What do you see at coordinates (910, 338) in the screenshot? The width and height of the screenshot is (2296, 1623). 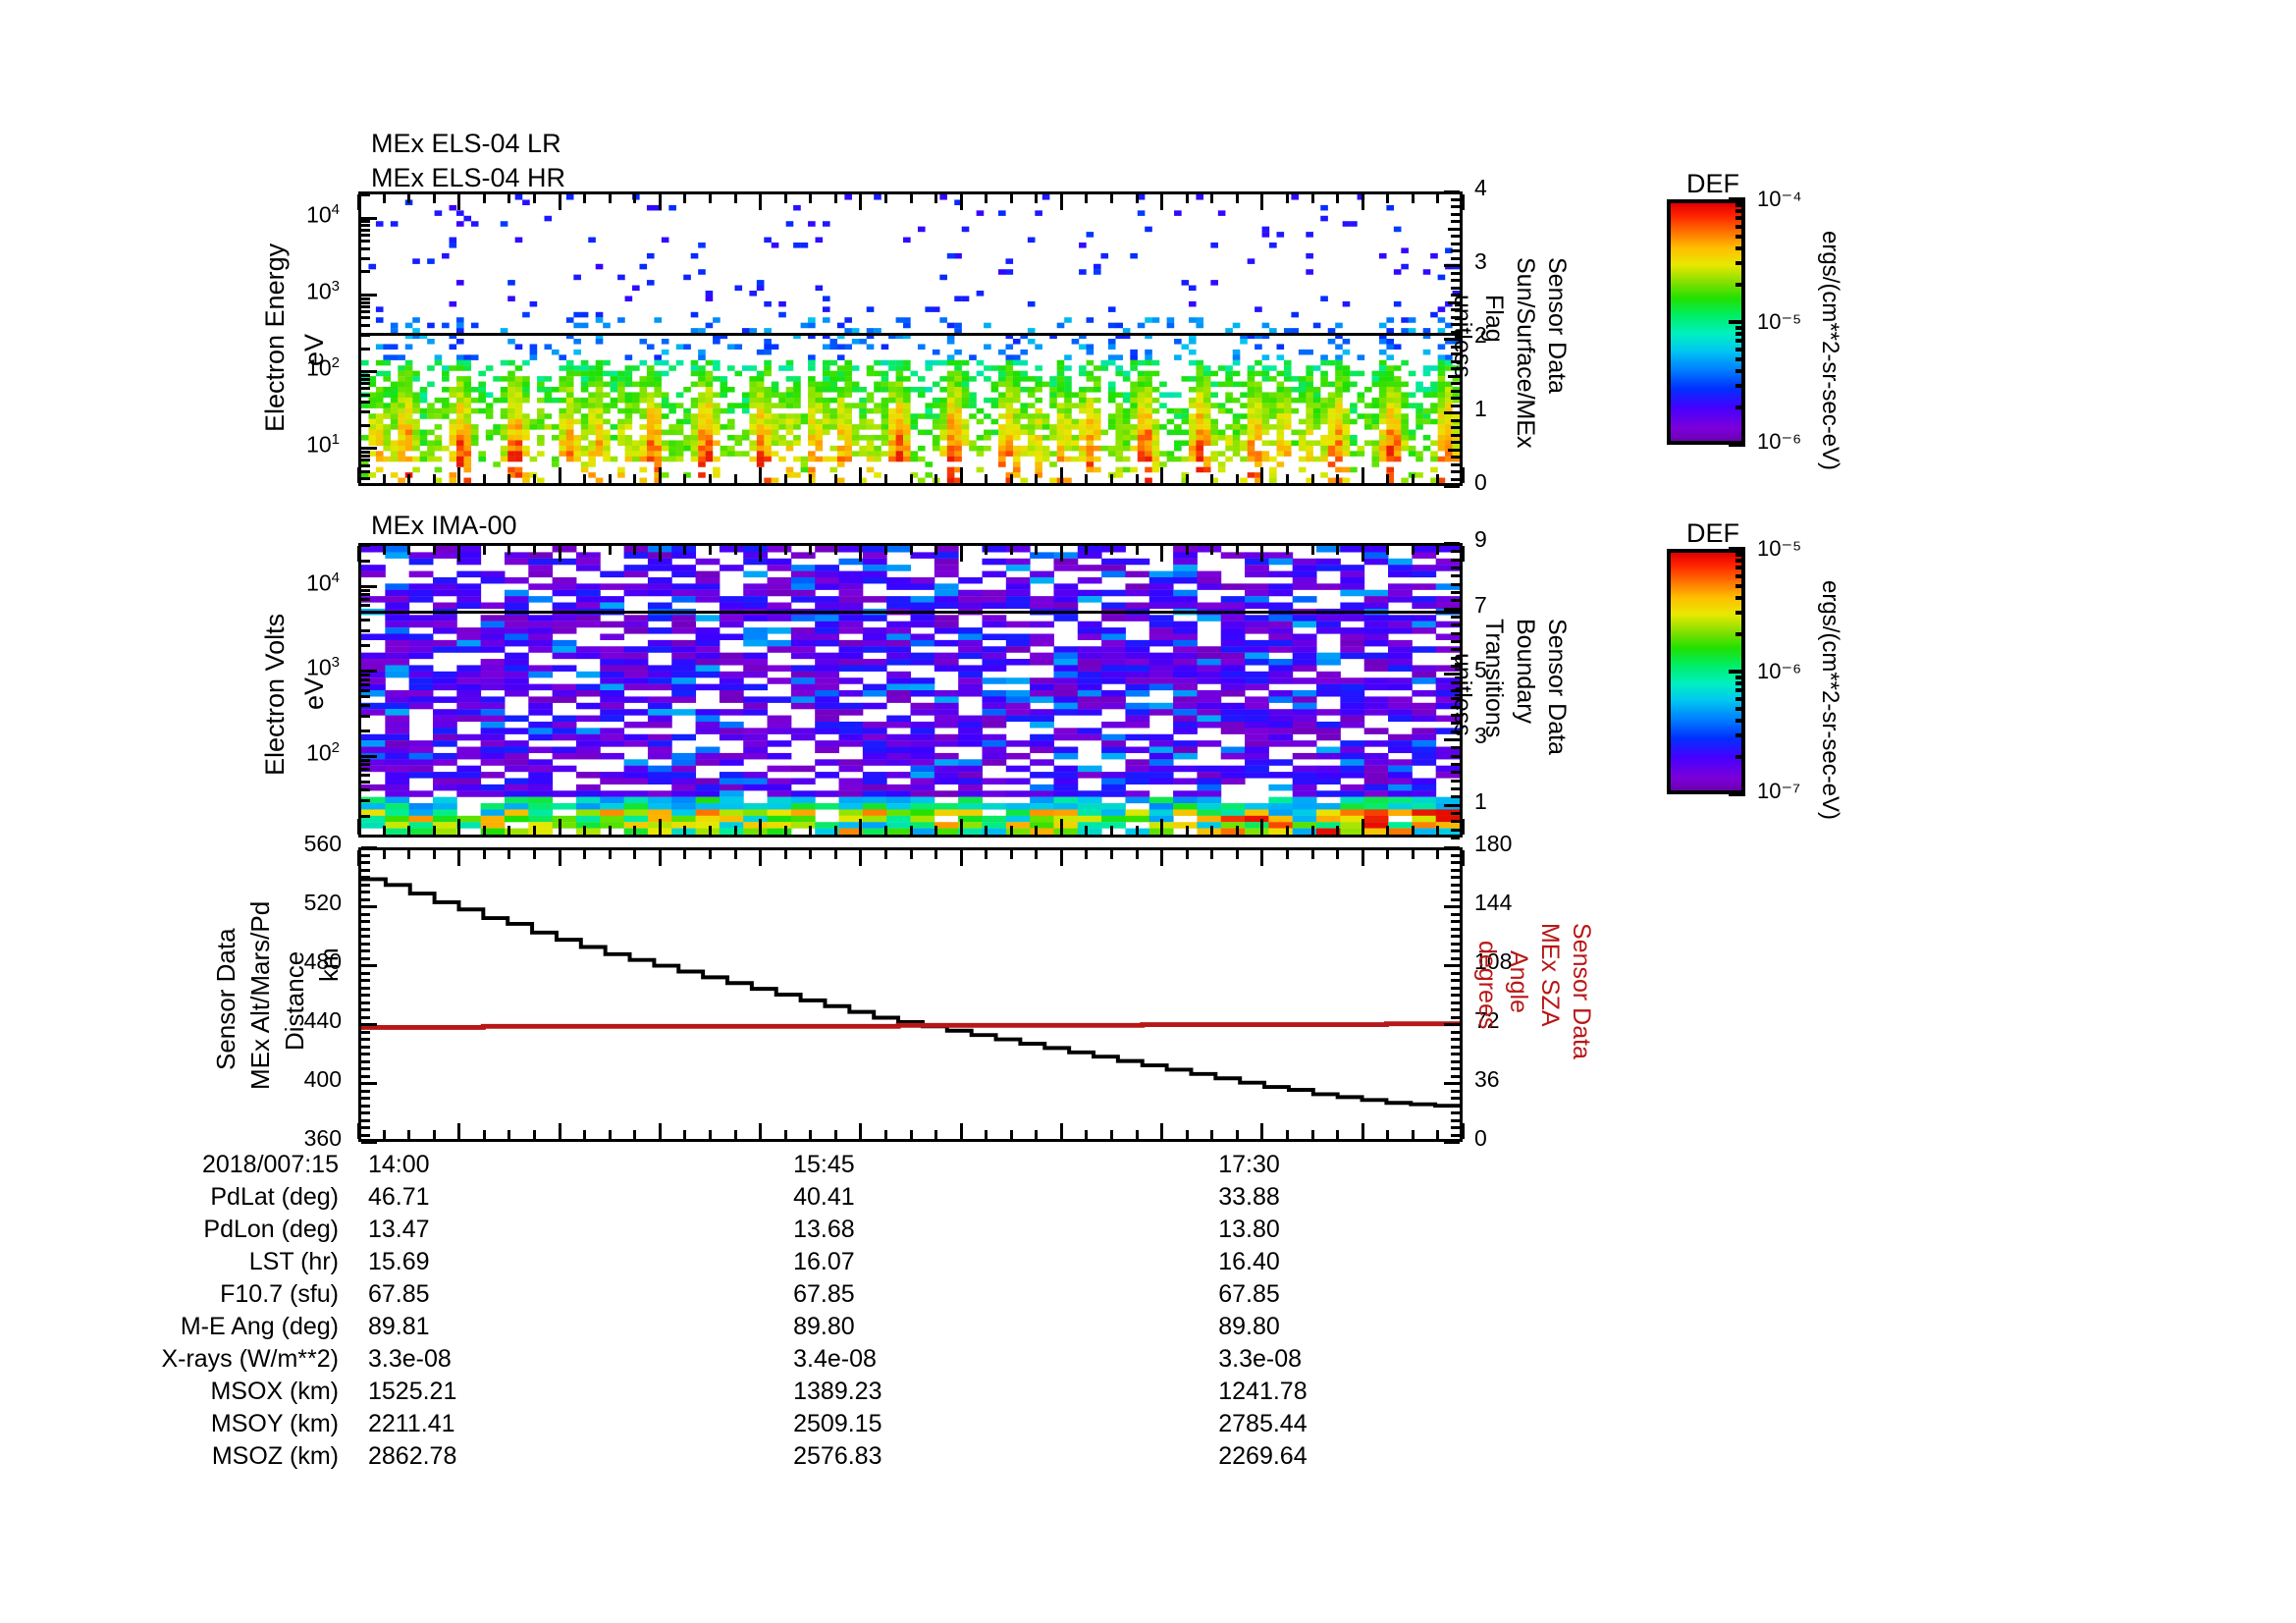 I see `panel1-plot-area` at bounding box center [910, 338].